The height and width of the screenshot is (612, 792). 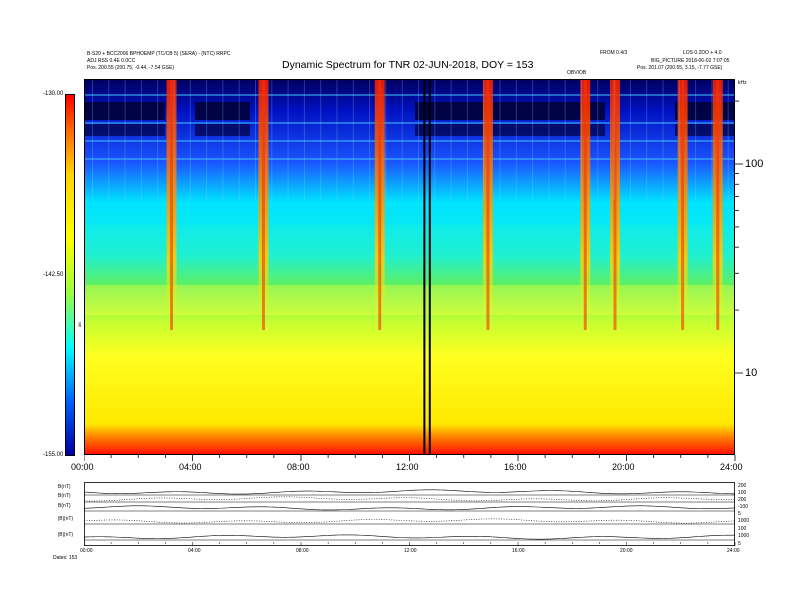 What do you see at coordinates (518, 551) in the screenshot?
I see `panel-time-4: 16:00` at bounding box center [518, 551].